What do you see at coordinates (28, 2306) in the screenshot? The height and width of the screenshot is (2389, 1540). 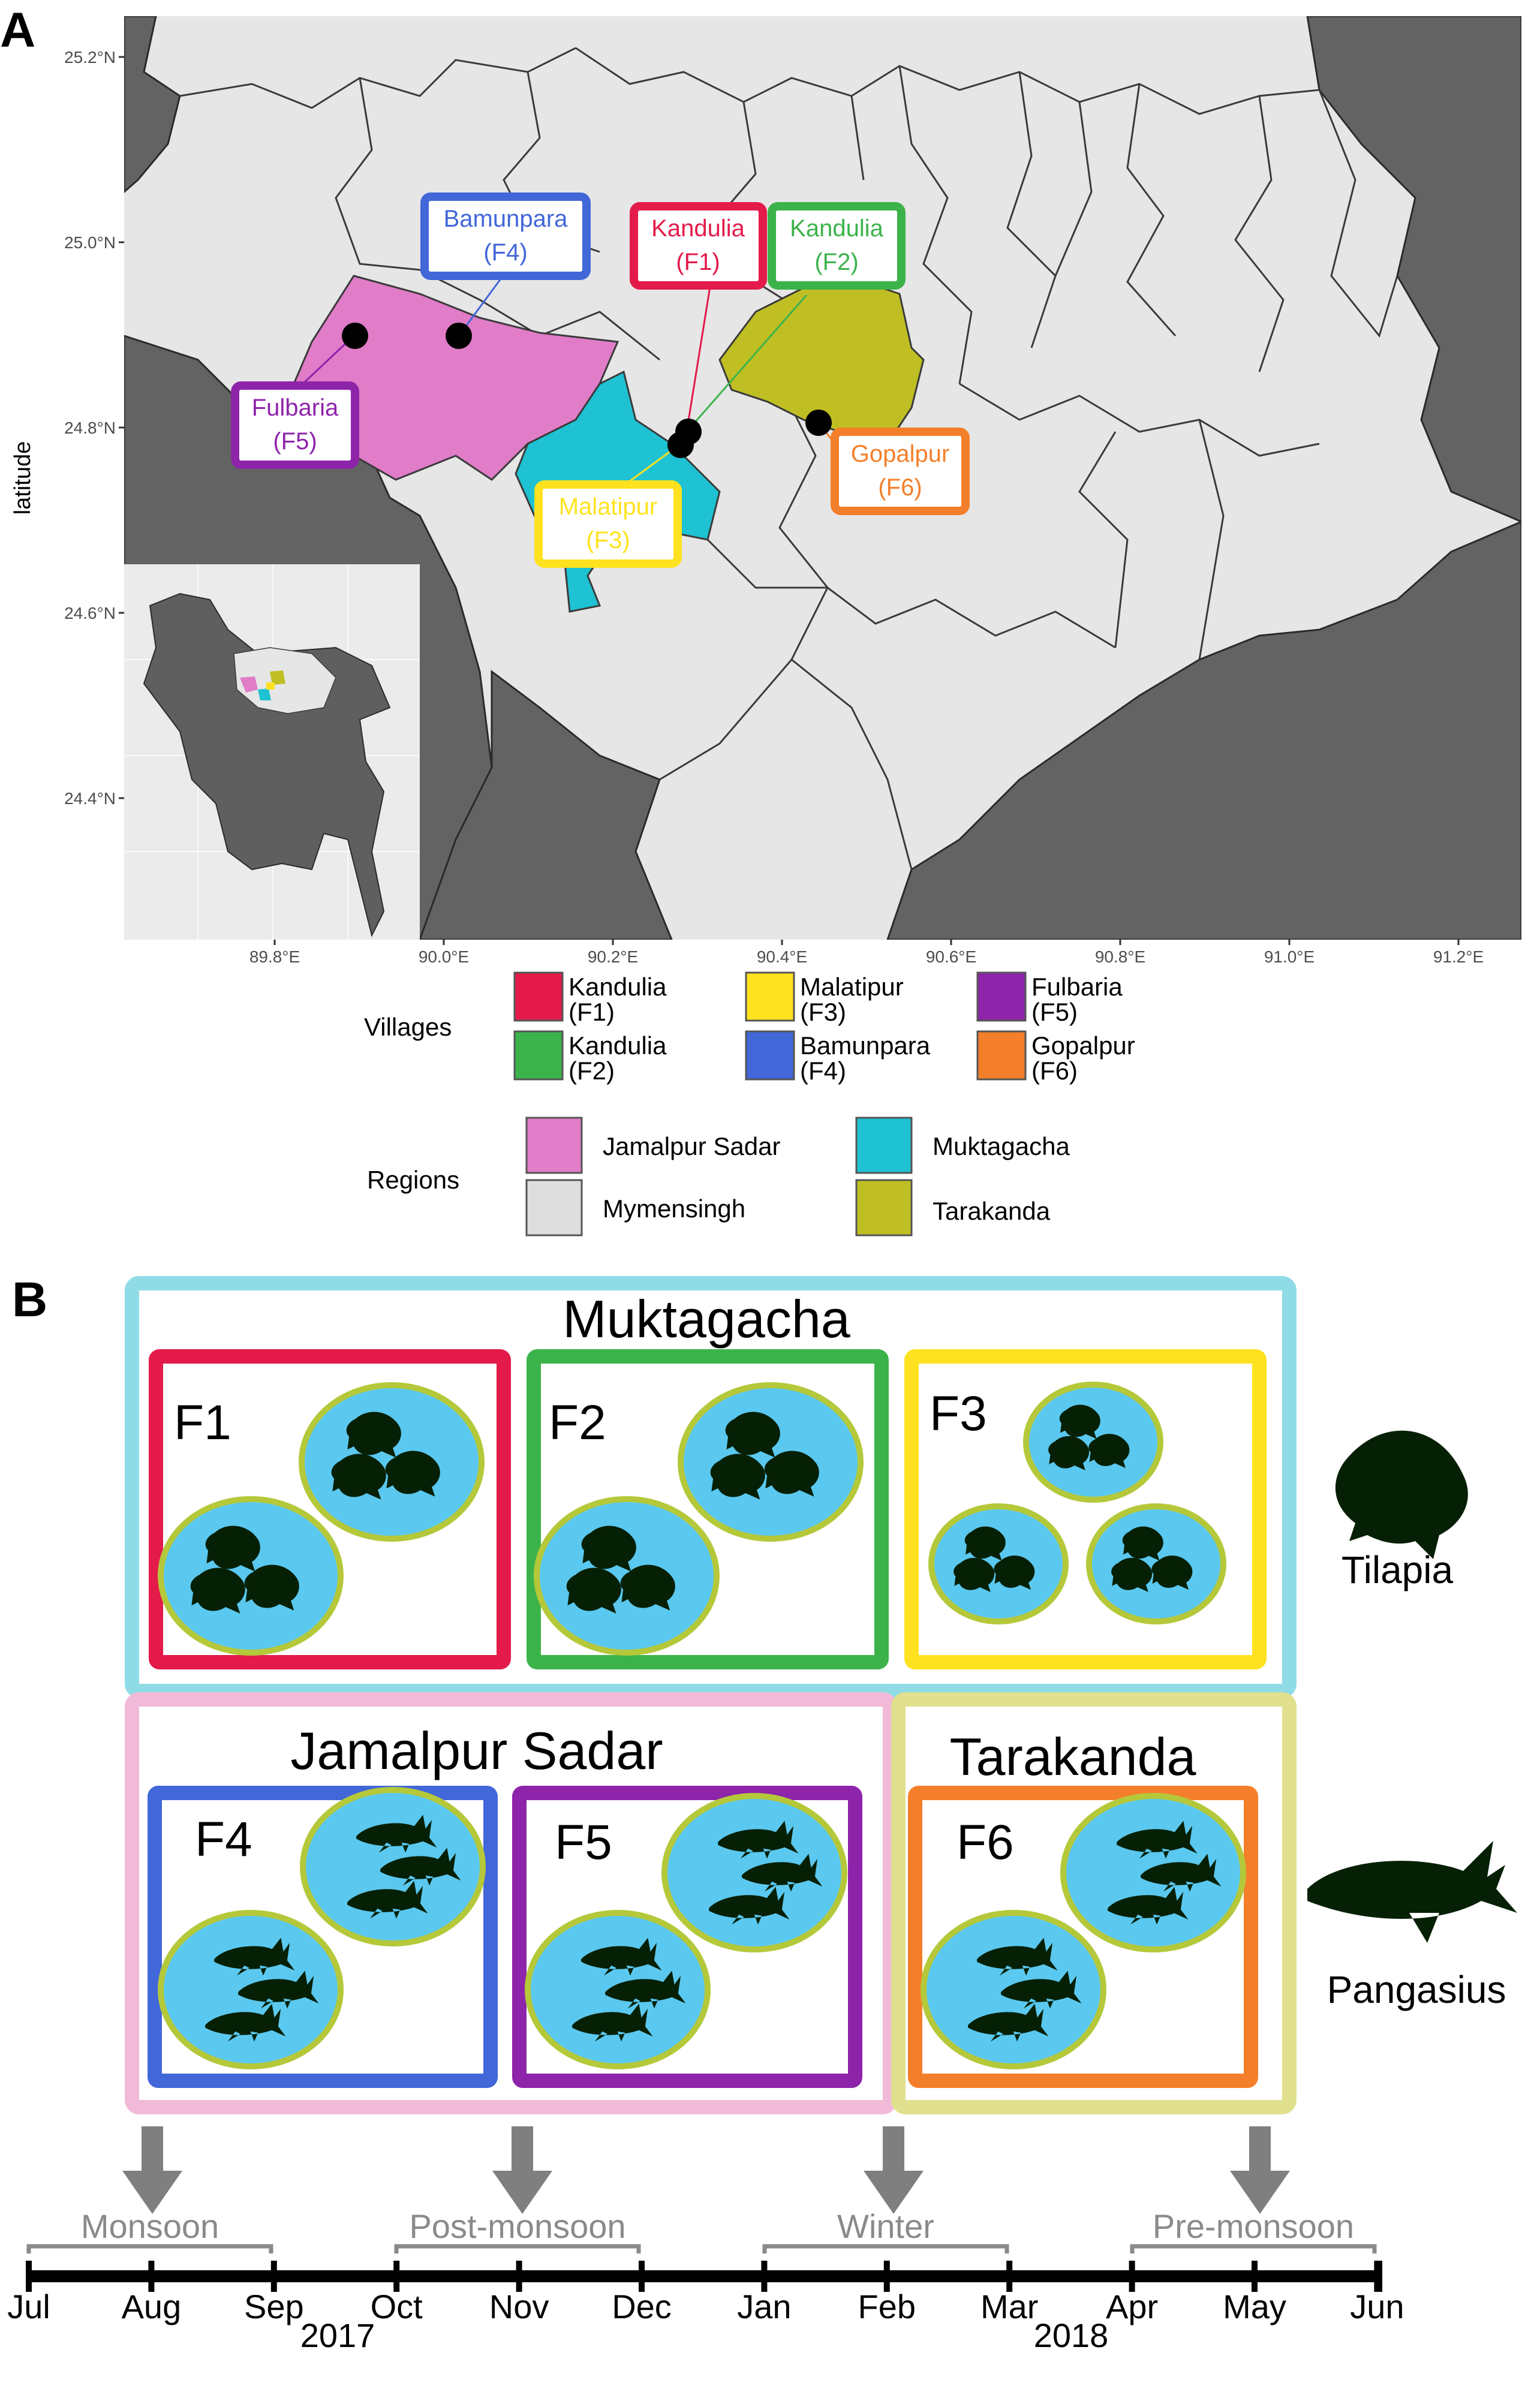 I see `month-label-jul: Jul` at bounding box center [28, 2306].